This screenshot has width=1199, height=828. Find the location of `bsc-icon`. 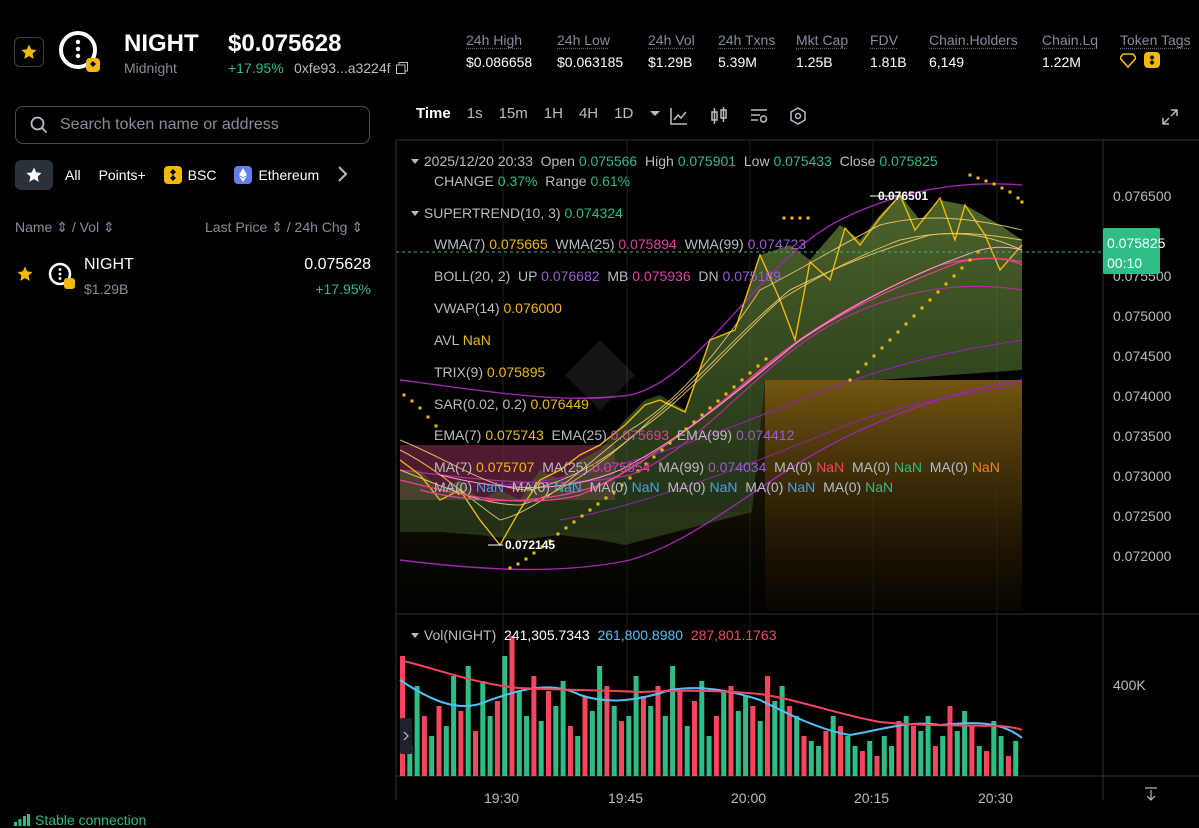

bsc-icon is located at coordinates (172, 175).